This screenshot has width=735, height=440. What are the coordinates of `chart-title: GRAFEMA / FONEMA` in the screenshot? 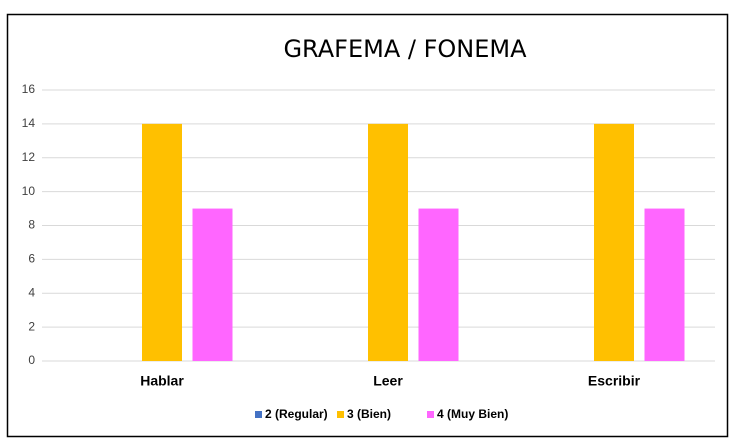 It's located at (405, 49).